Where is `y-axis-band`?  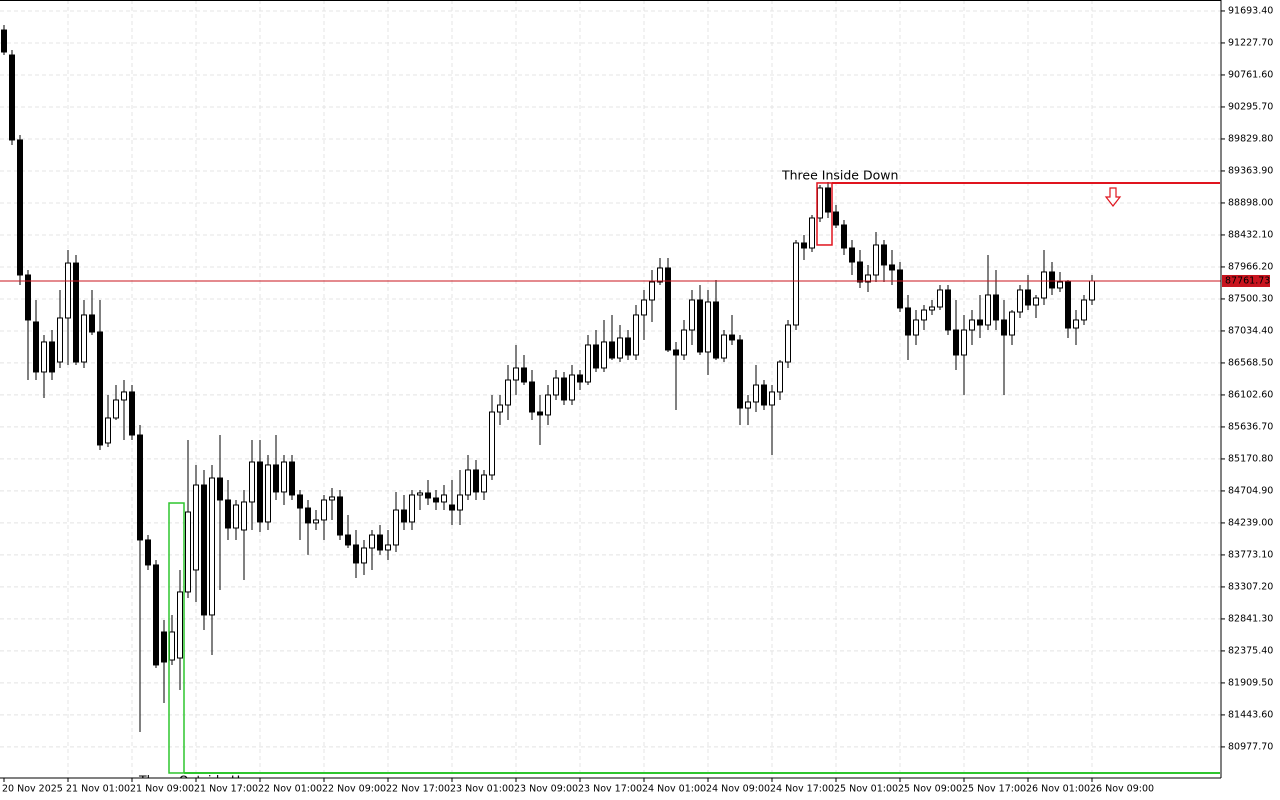
y-axis-band is located at coordinates (1250, 400).